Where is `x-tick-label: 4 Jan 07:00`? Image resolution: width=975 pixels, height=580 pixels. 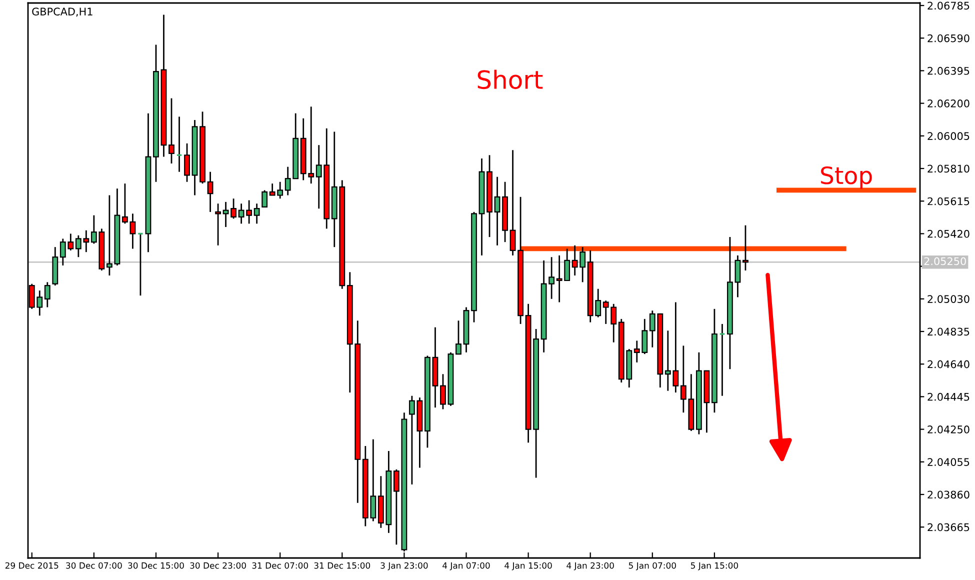 x-tick-label: 4 Jan 07:00 is located at coordinates (466, 566).